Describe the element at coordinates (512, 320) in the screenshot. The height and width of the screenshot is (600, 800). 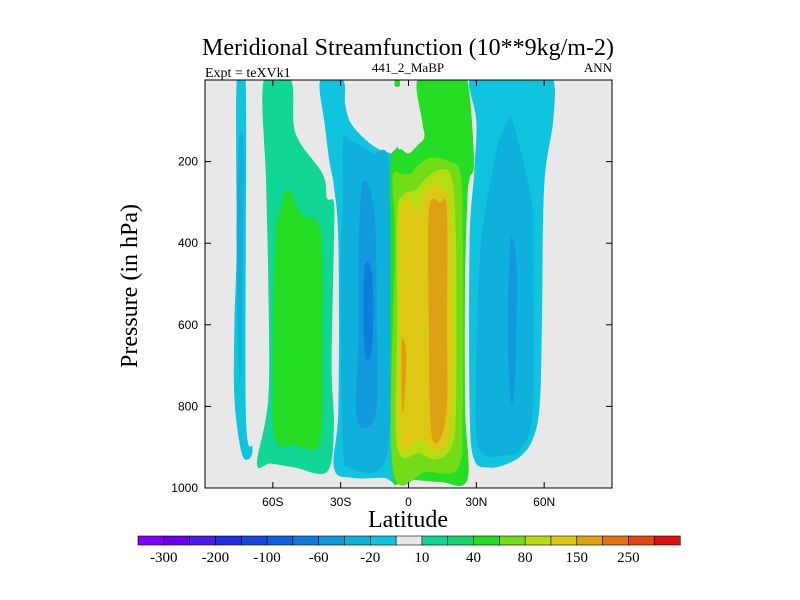
I see `contour-north-ferrel-peak` at that location.